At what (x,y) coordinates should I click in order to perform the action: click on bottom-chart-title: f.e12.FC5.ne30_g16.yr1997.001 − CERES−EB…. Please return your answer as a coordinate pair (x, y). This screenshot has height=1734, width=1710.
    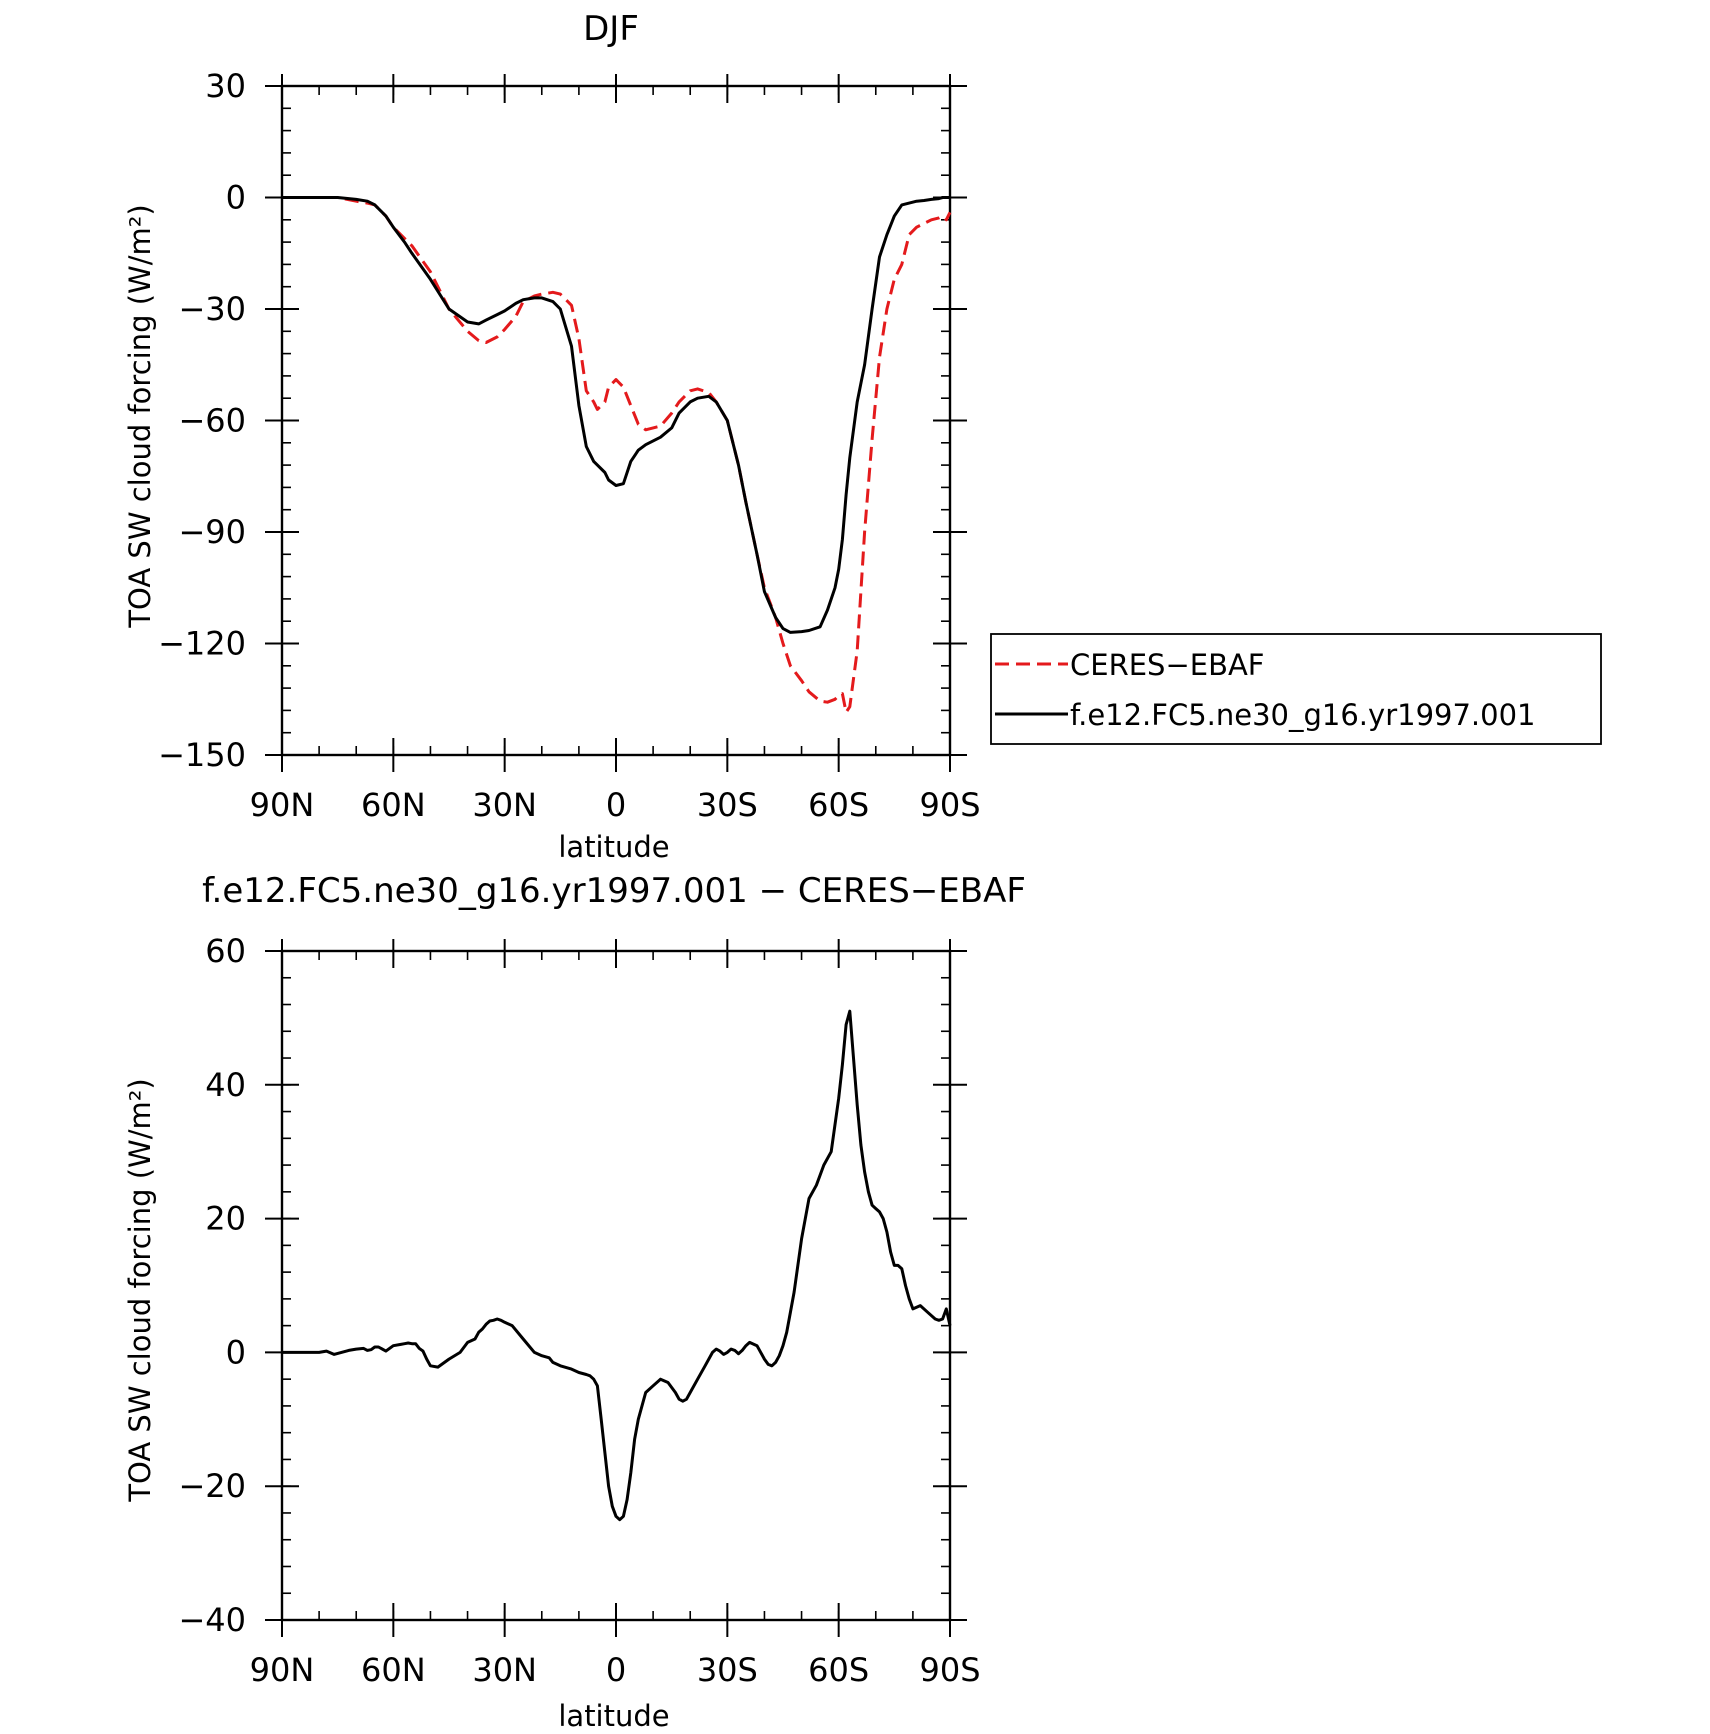
    Looking at the image, I should click on (614, 891).